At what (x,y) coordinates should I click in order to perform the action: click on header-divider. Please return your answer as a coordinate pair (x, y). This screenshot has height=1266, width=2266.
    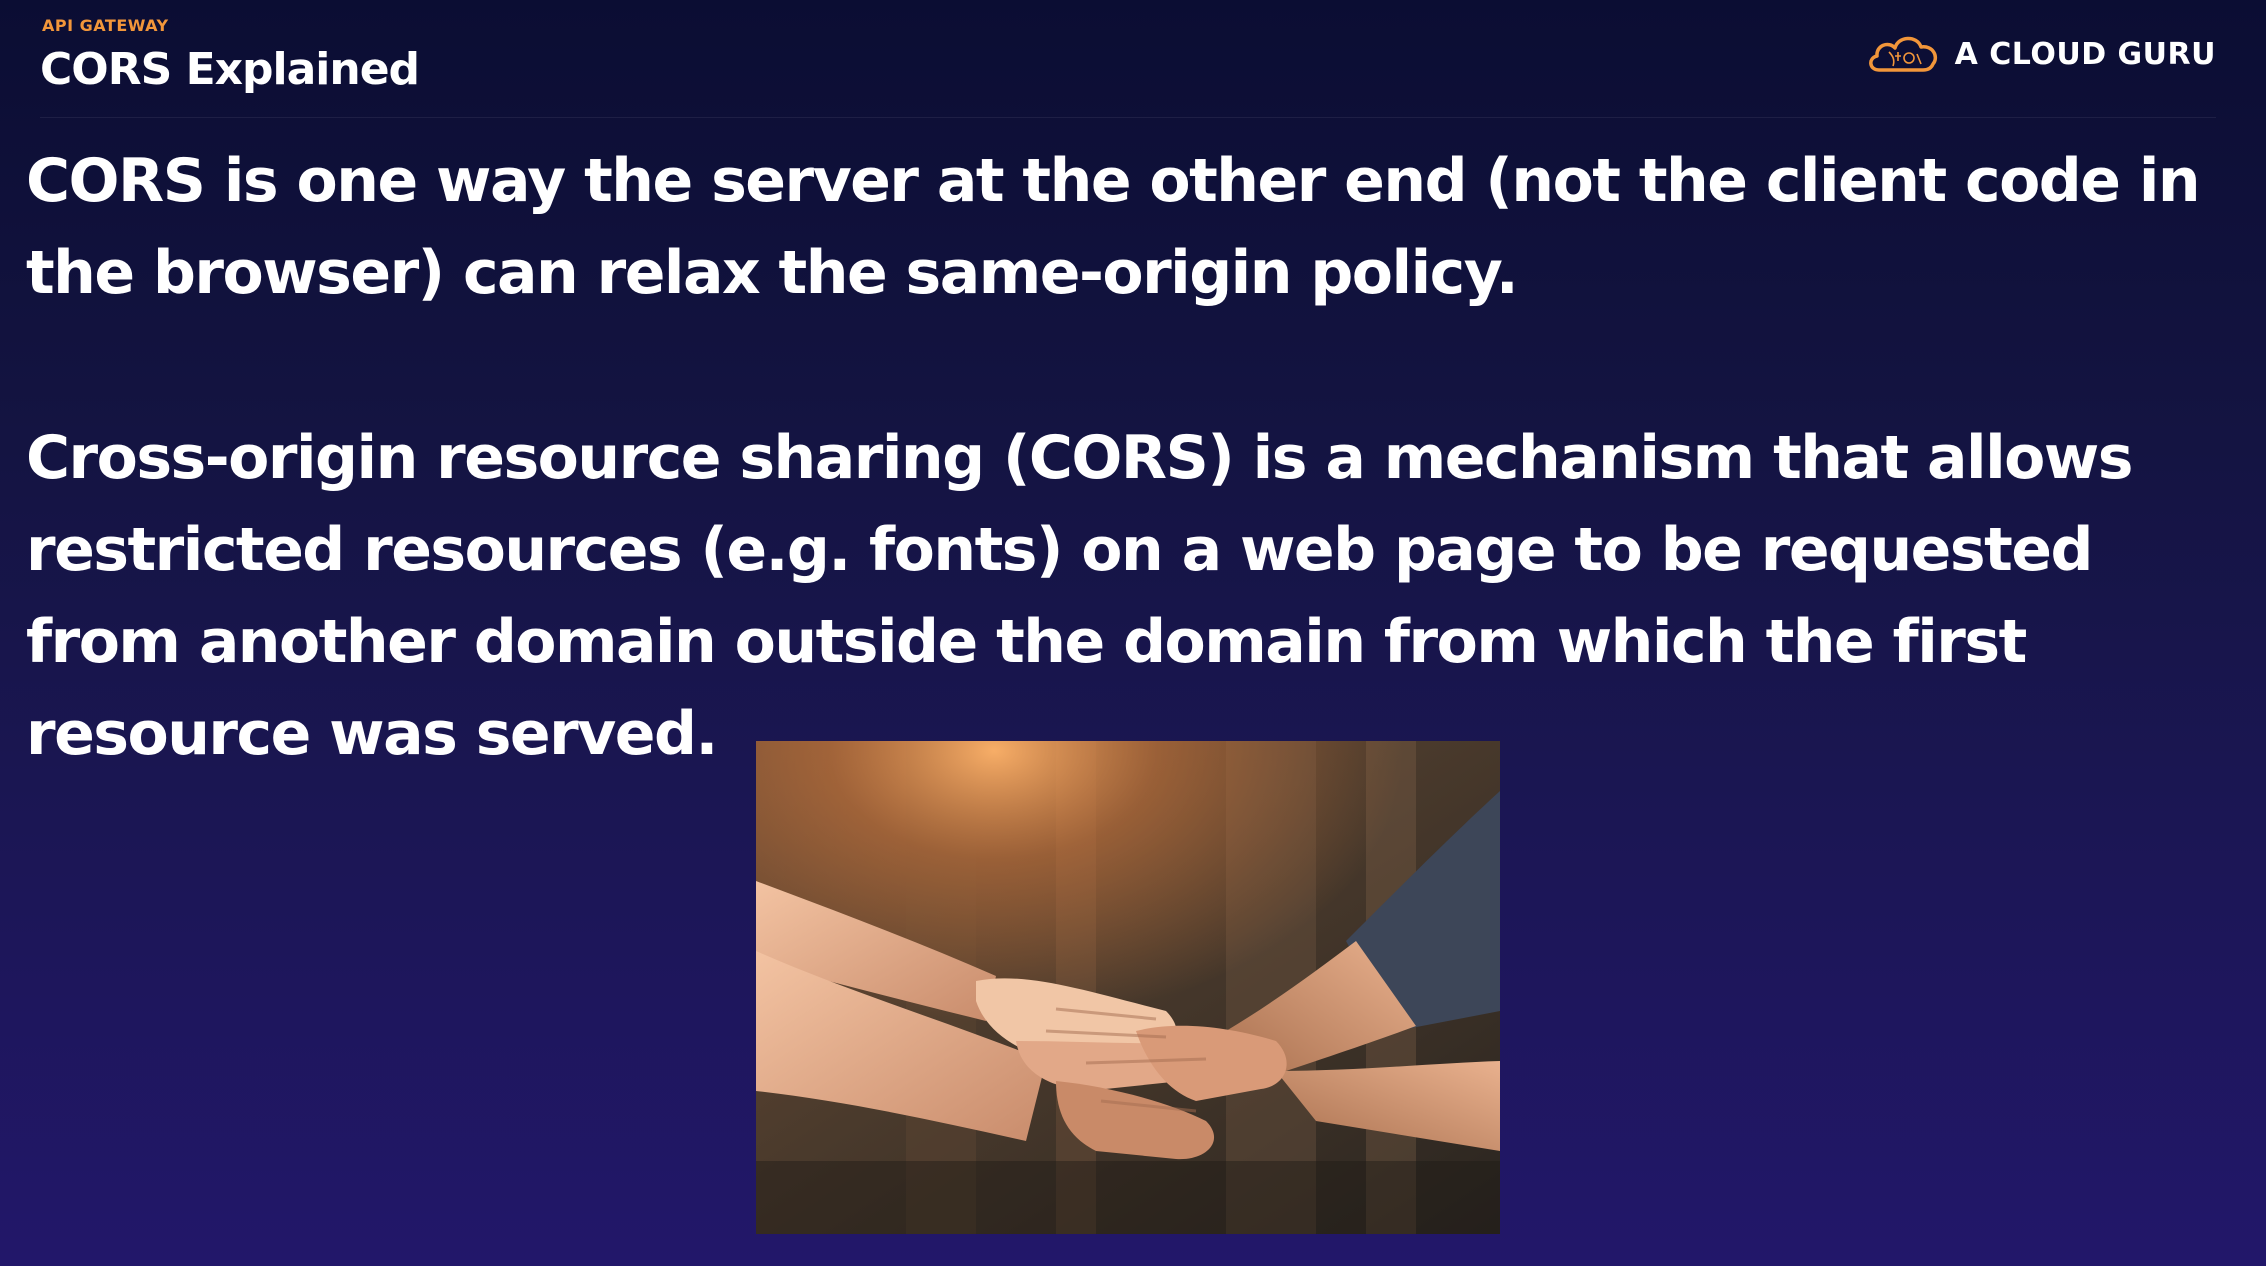
    Looking at the image, I should click on (1128, 117).